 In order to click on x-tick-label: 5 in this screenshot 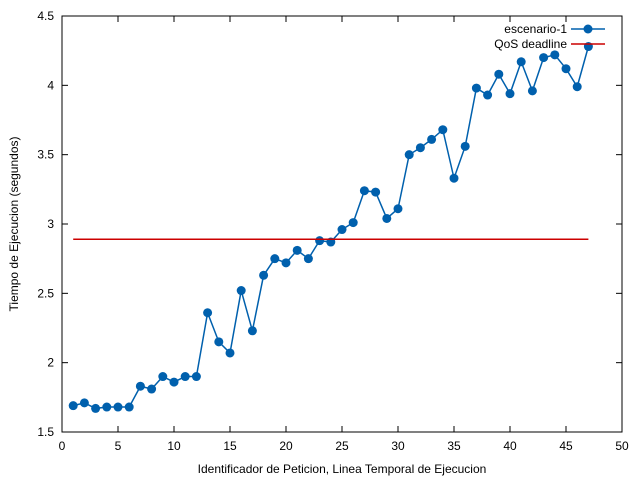, I will do `click(118, 446)`.